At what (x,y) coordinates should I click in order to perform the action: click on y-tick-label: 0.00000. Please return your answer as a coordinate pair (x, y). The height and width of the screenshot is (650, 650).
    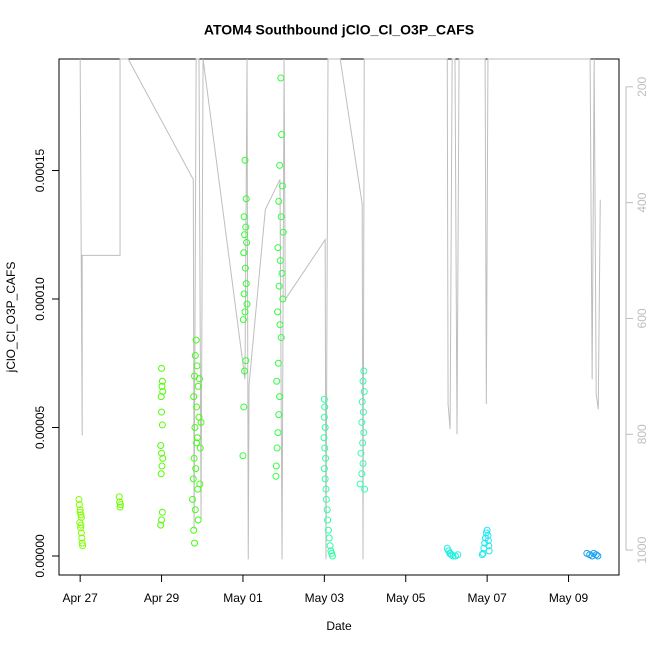
    Looking at the image, I should click on (40, 556).